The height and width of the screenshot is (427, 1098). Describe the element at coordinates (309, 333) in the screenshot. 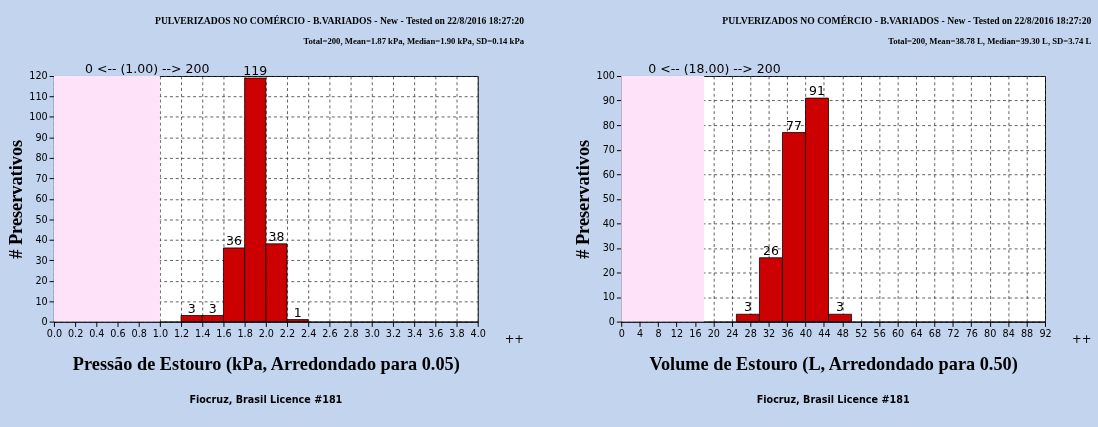

I see `x-tick-label: 2.4` at that location.